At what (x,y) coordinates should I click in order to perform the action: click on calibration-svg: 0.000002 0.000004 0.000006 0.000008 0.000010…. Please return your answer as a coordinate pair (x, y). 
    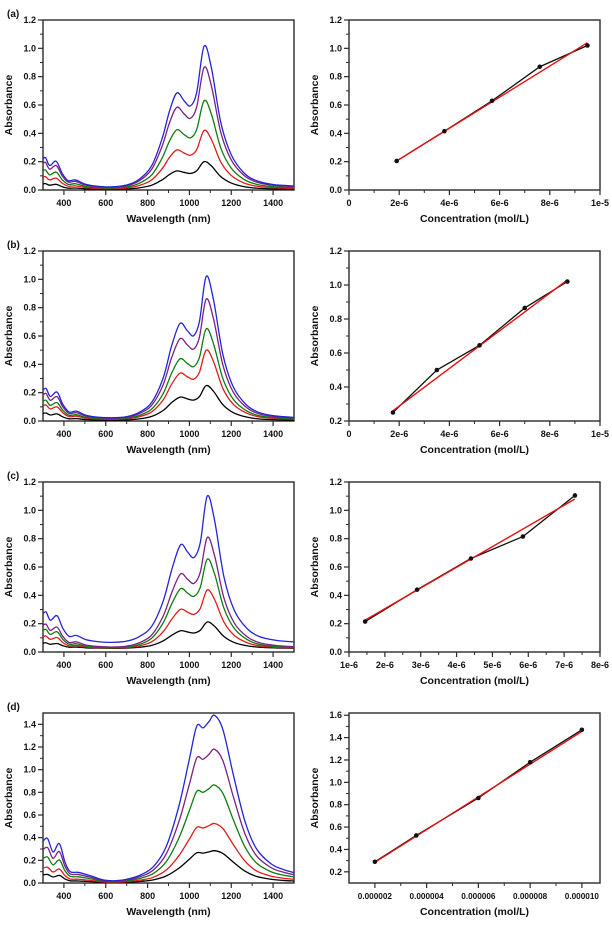
    Looking at the image, I should click on (455, 814).